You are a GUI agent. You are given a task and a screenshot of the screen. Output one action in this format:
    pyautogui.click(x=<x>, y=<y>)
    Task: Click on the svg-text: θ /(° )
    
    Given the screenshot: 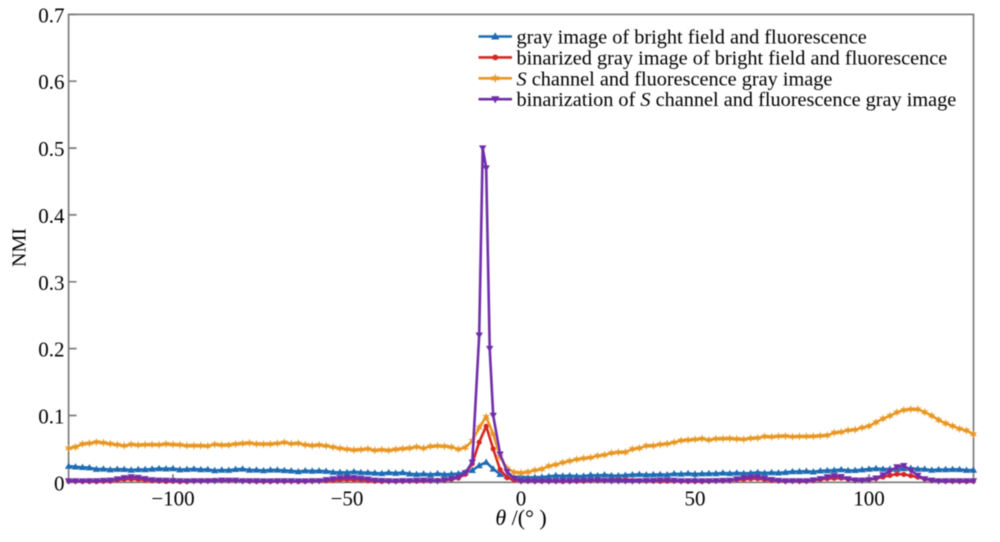 What is the action you would take?
    pyautogui.click(x=520, y=517)
    